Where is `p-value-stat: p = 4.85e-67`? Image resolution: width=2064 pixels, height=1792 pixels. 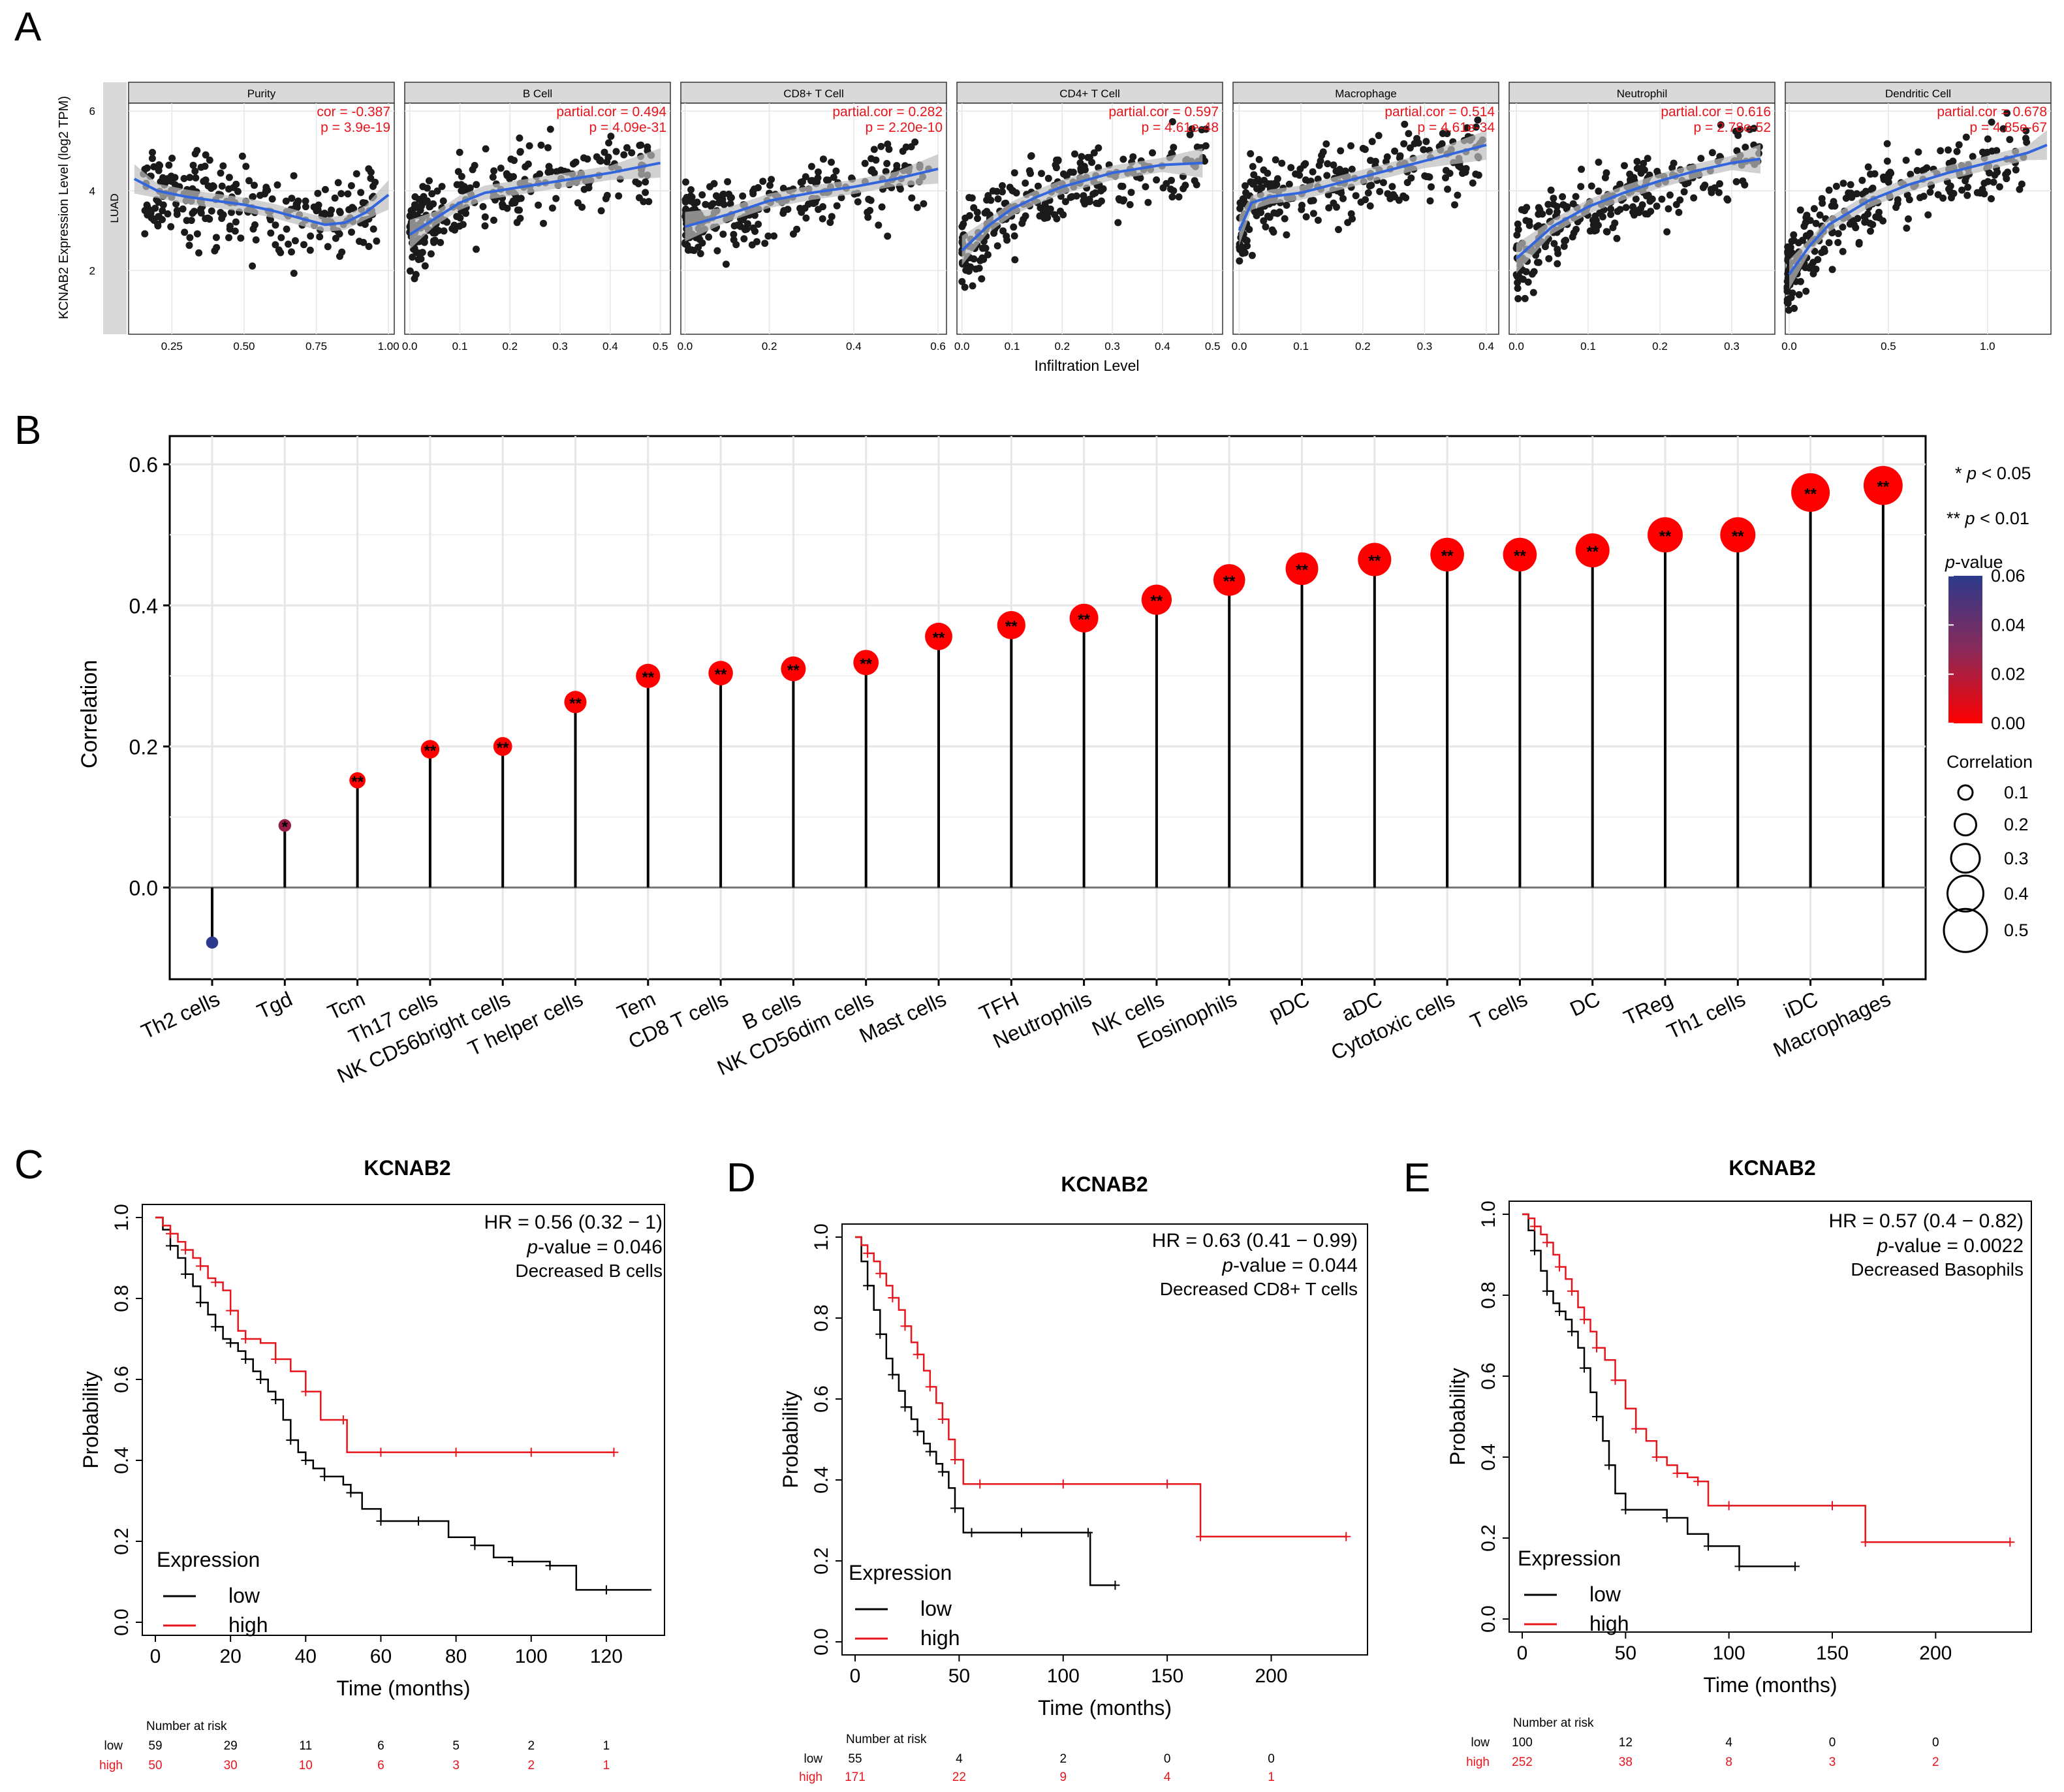 p-value-stat: p = 4.85e-67 is located at coordinates (2008, 128).